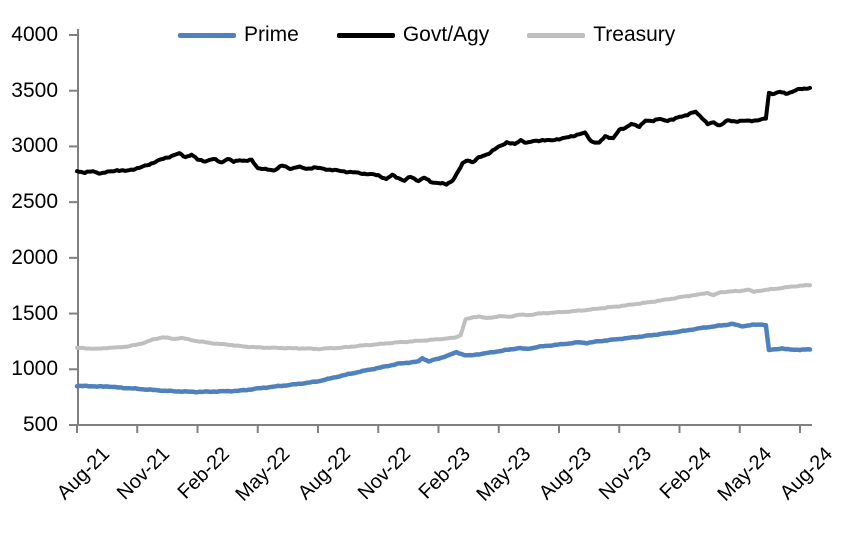  What do you see at coordinates (443, 317) in the screenshot?
I see `series-line-treasury` at bounding box center [443, 317].